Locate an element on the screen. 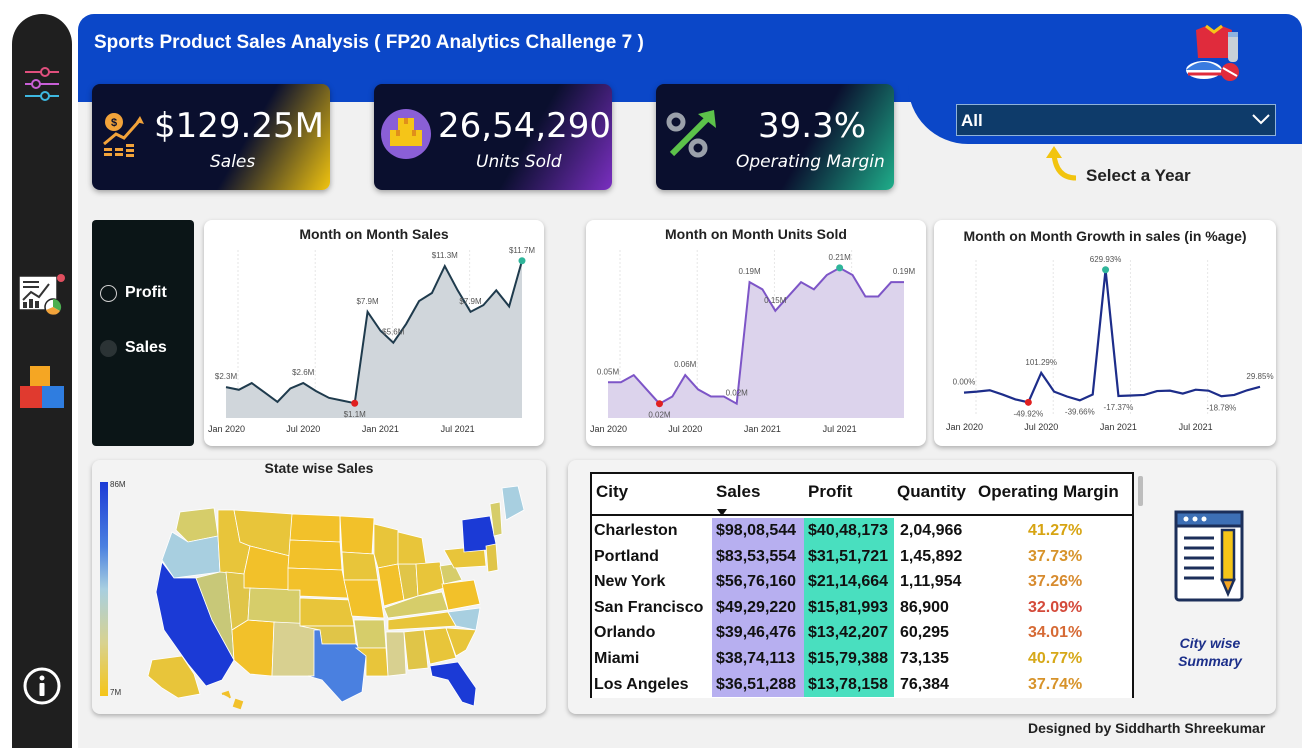 This screenshot has height=748, width=1312. year-filter-dropdown: All is located at coordinates (1116, 120).